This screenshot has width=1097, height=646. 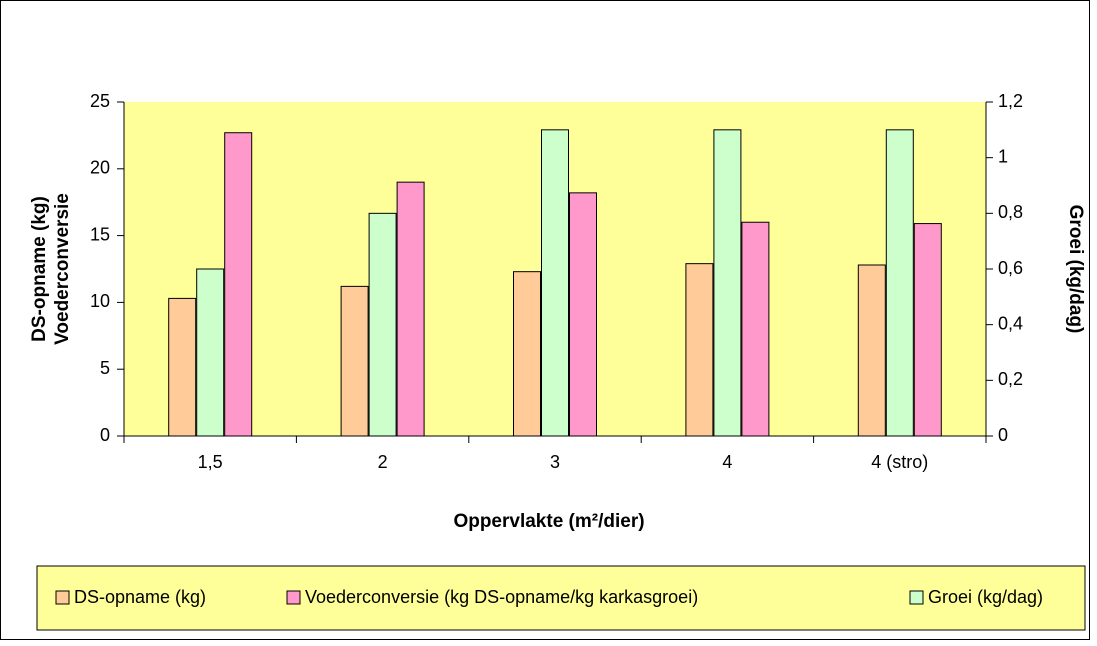 I want to click on y-tick-label: 20, so click(x=100, y=168).